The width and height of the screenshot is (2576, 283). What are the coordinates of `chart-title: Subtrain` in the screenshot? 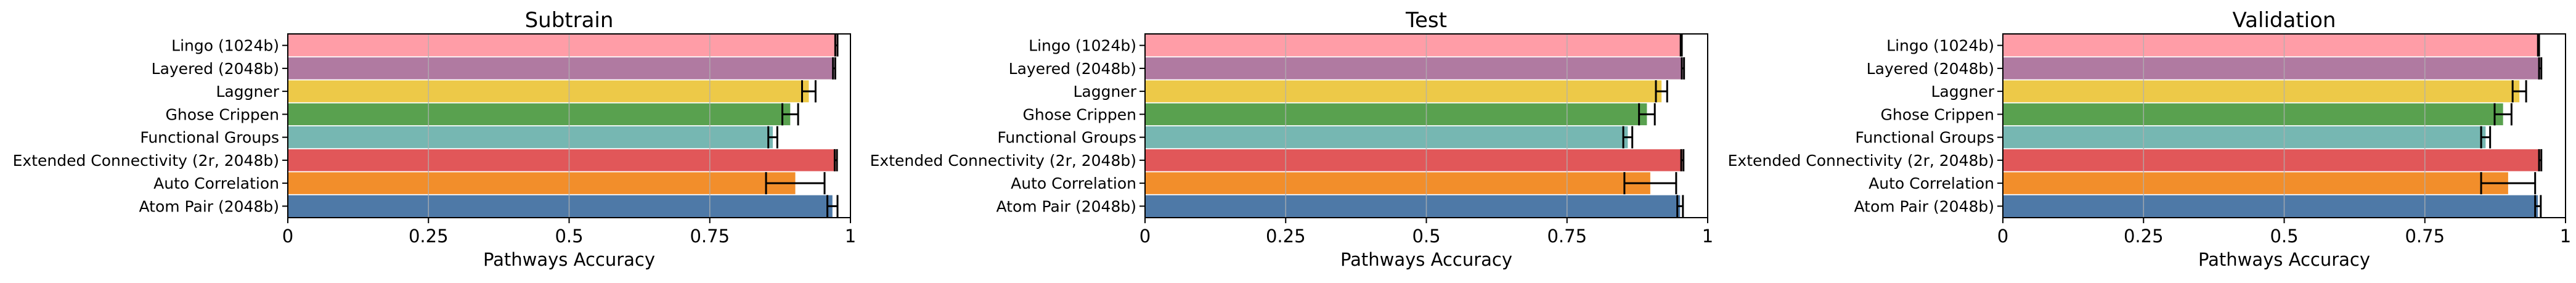 It's located at (569, 20).